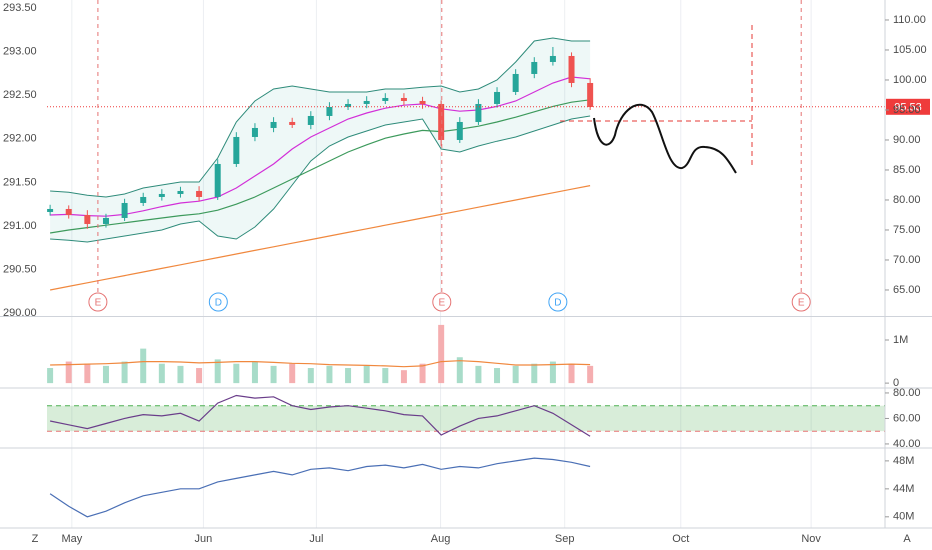 The height and width of the screenshot is (550, 932). Describe the element at coordinates (71, 539) in the screenshot. I see `x-tick-label: May` at that location.